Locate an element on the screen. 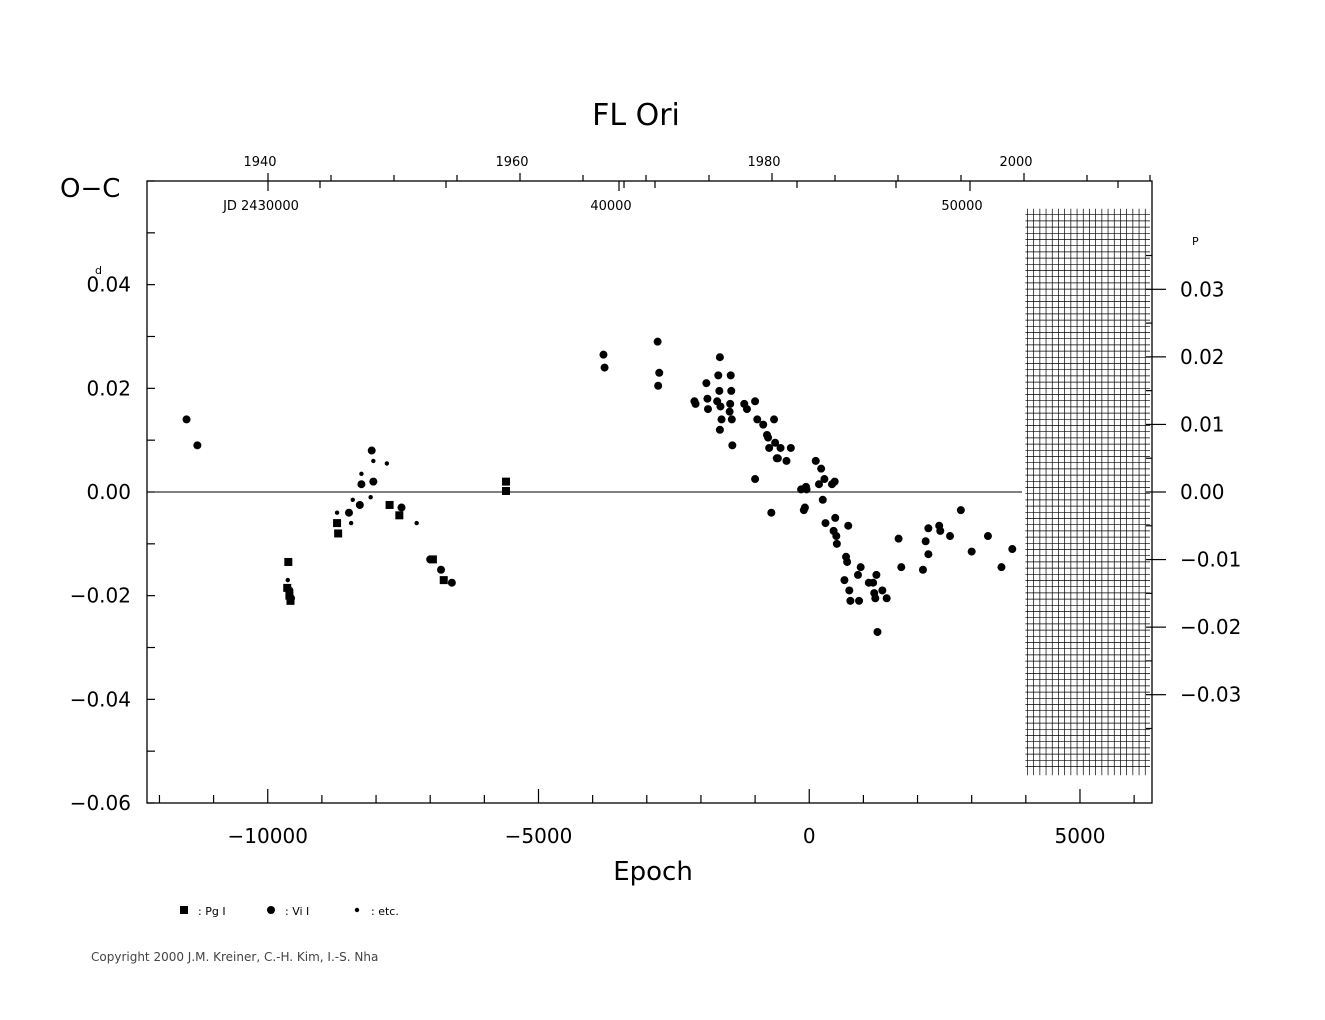  y-tick-label: 0.00 is located at coordinates (108, 492).